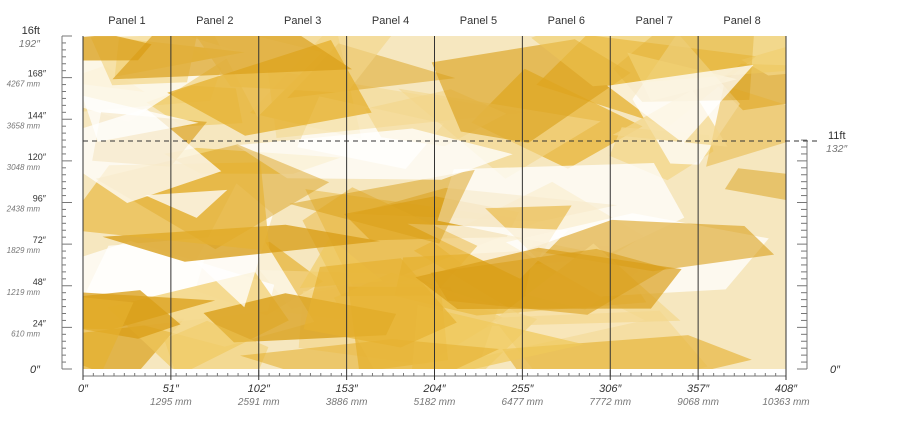  Describe the element at coordinates (23, 209) in the screenshot. I see `left-tick-mm-label: 2438 mm` at that location.